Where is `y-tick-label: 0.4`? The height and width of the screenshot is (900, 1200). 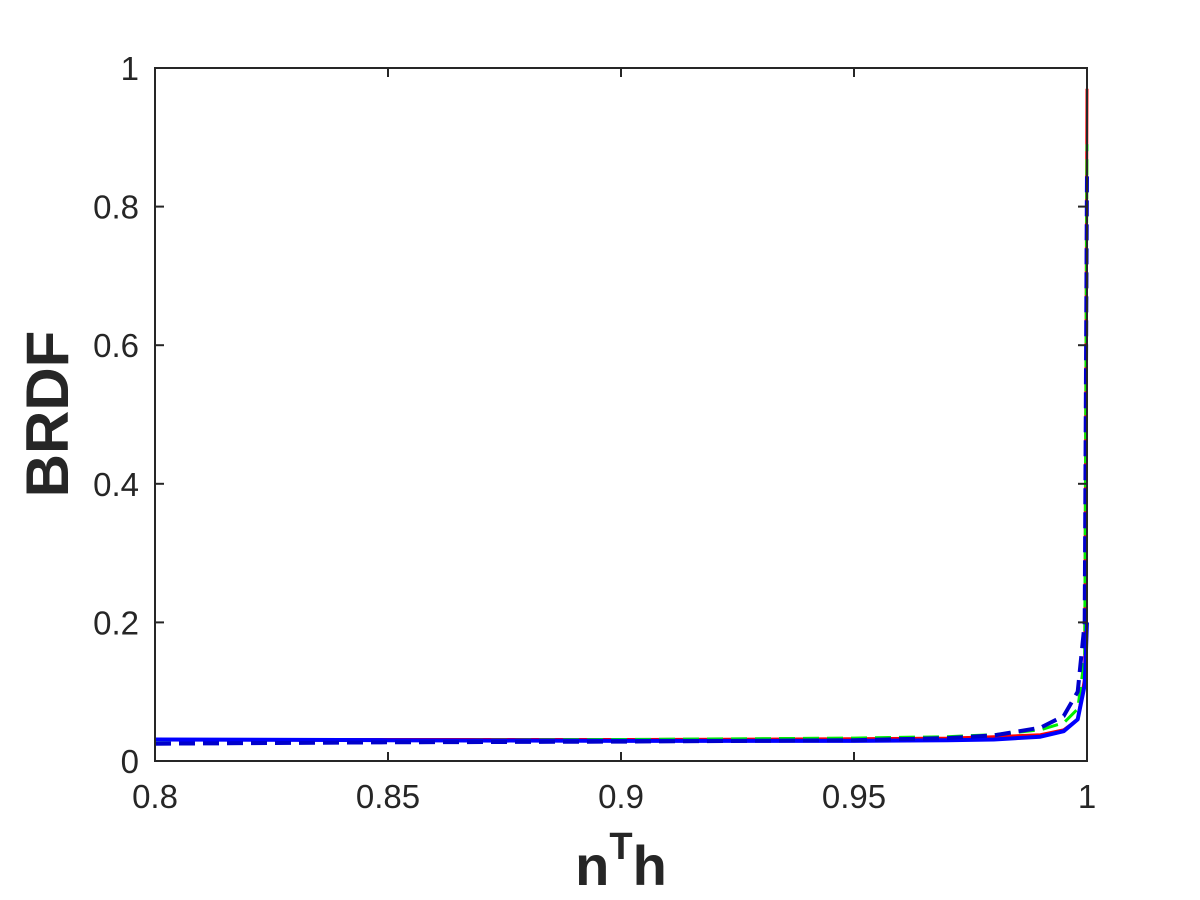
y-tick-label: 0.4 is located at coordinates (116, 484).